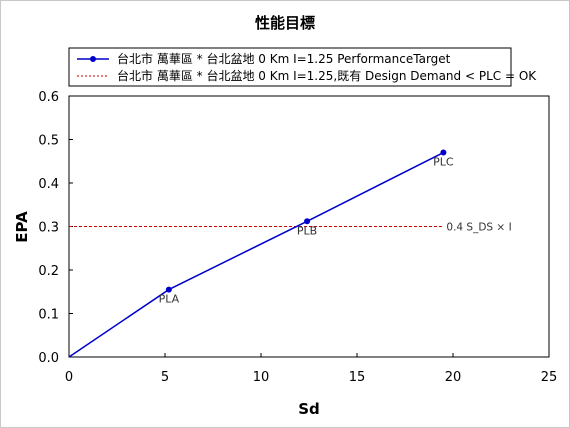 The width and height of the screenshot is (570, 428). Describe the element at coordinates (290, 67) in the screenshot. I see `legend-box` at that location.